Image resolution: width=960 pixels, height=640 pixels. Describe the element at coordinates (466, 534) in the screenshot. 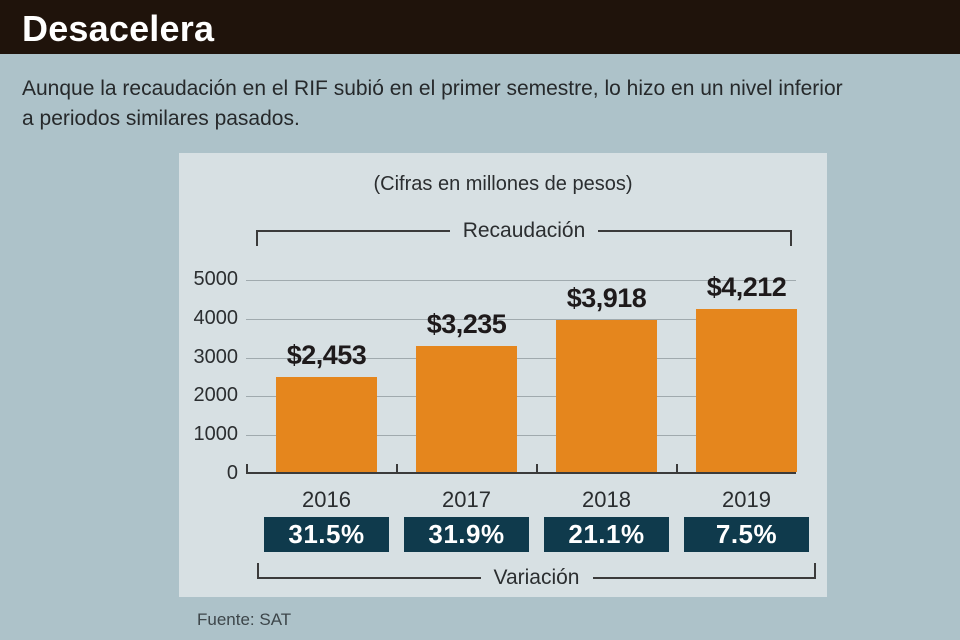

I see `variation-badge: 31.9%` at that location.